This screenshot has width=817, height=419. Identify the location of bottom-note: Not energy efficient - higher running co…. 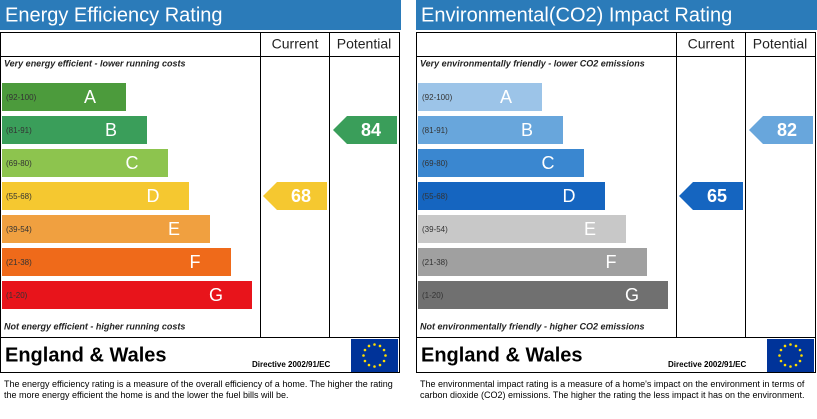
(94, 326).